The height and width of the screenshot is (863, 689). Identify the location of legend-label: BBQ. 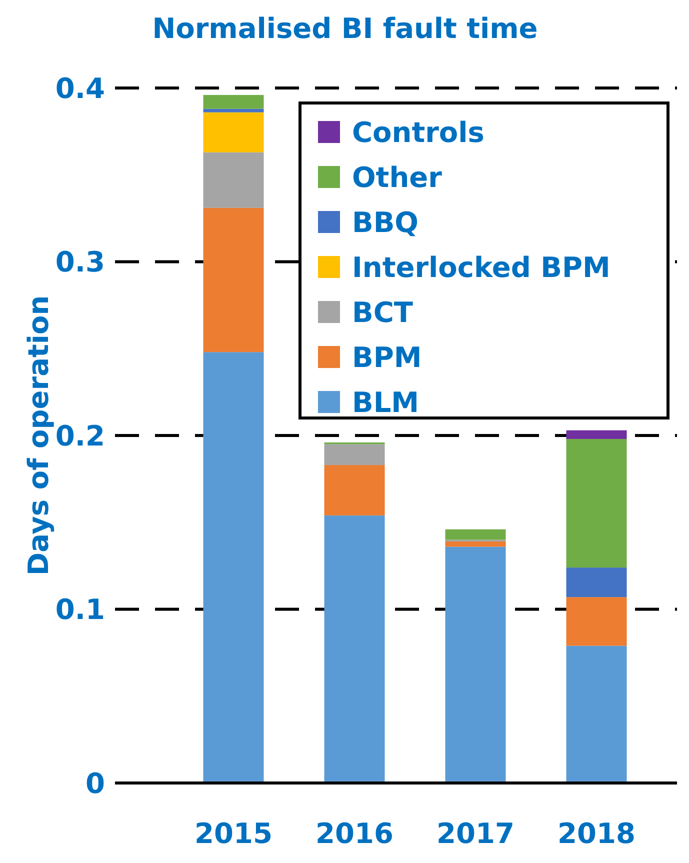
(385, 222).